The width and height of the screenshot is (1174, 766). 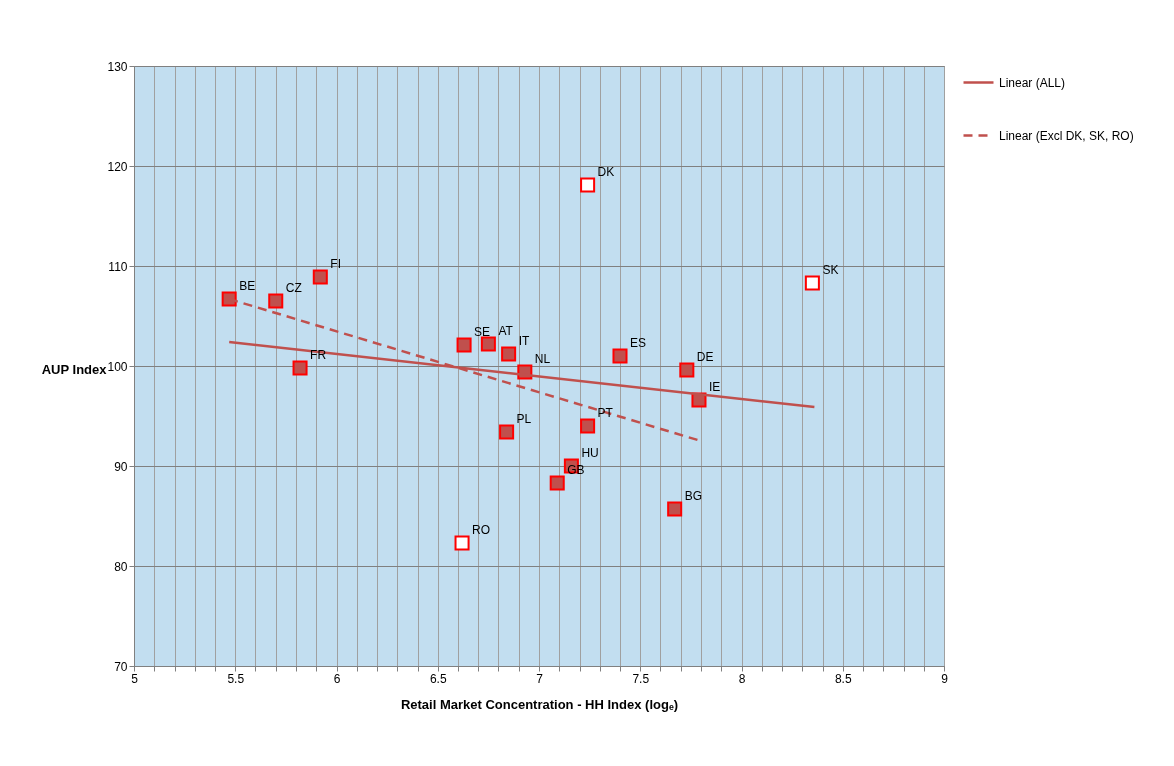 I want to click on y-tick-label: 90, so click(x=121, y=466).